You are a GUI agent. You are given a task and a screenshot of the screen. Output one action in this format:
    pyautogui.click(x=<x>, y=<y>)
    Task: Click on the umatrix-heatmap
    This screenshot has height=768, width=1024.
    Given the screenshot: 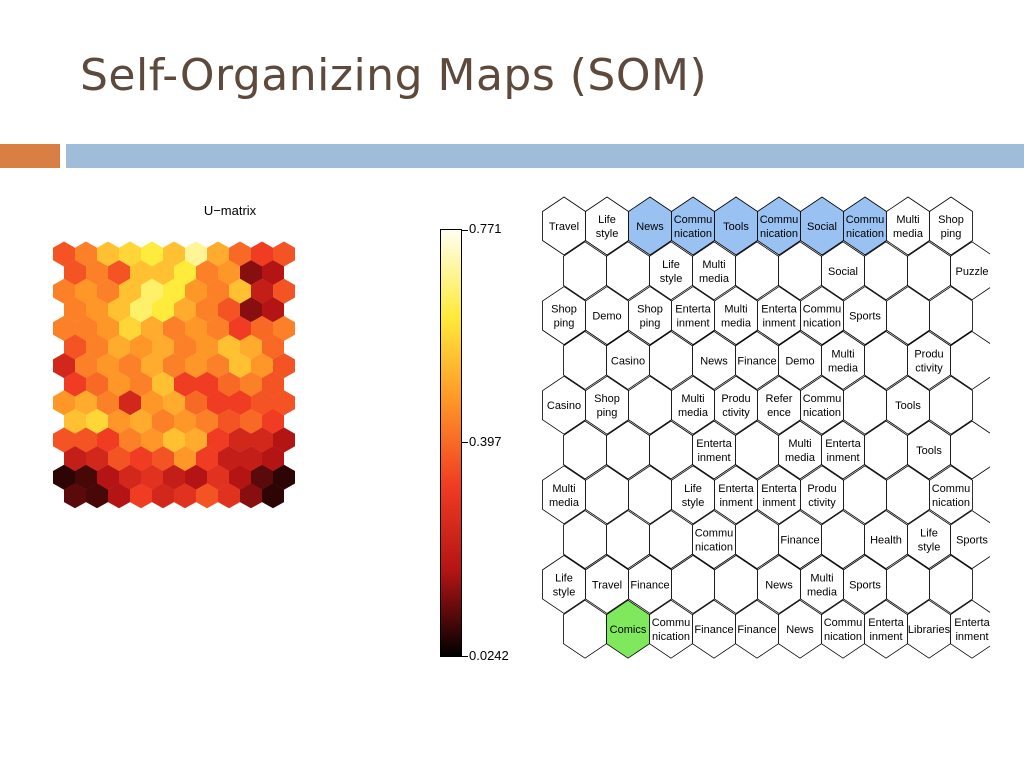 What is the action you would take?
    pyautogui.click(x=174, y=375)
    